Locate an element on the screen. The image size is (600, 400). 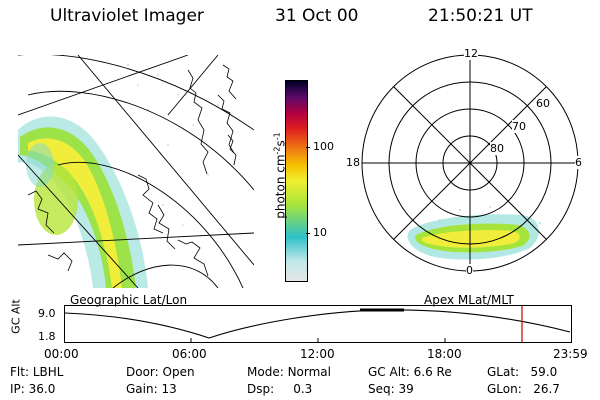
mlt-label-12: 12 is located at coordinates (471, 53).